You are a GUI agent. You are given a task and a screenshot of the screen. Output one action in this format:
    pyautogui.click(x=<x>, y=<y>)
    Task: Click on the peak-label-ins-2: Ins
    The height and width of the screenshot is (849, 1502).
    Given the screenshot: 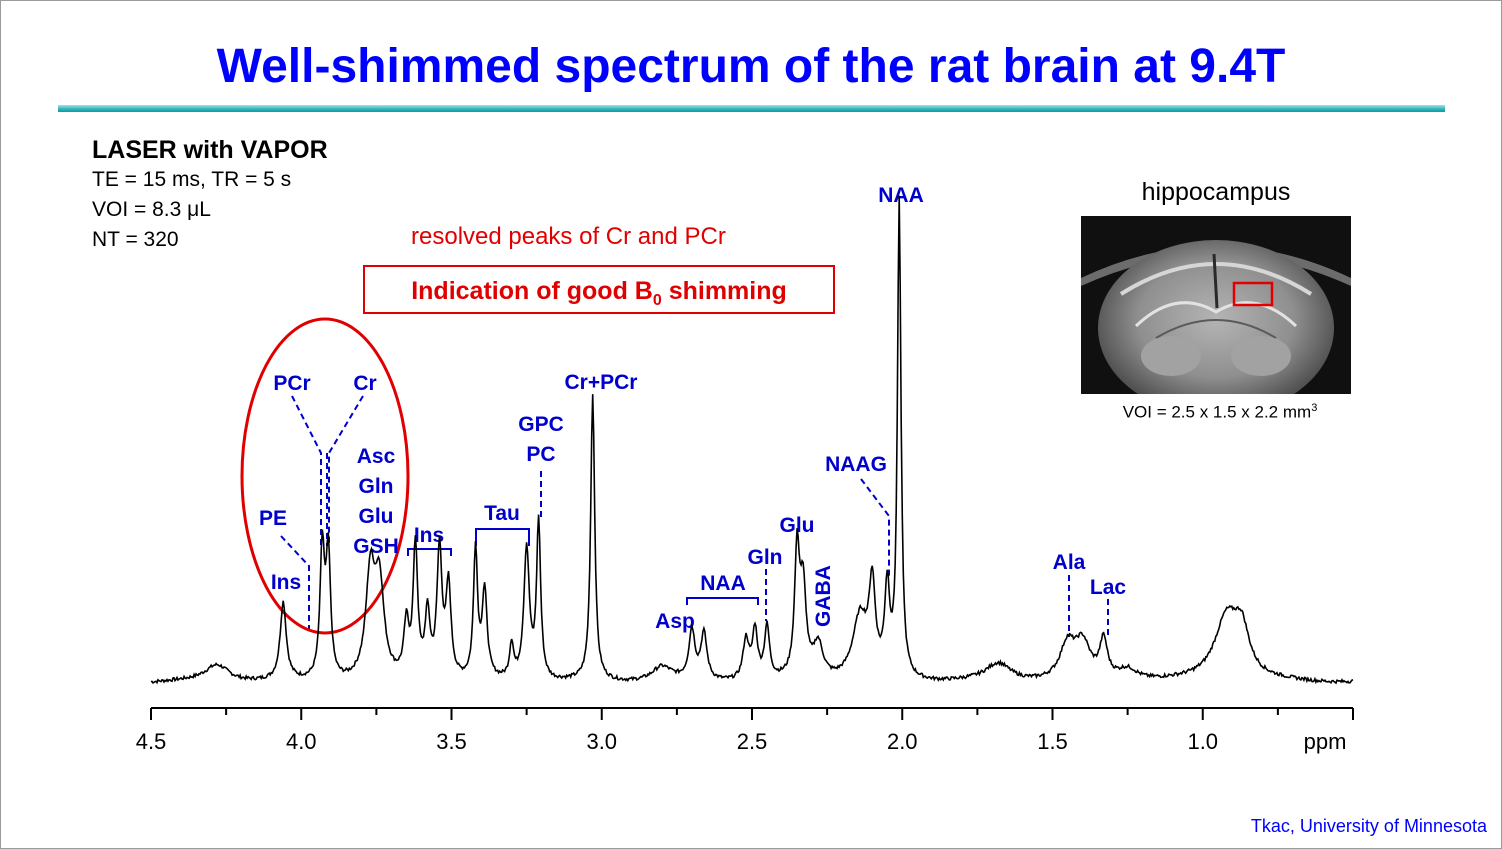 What is the action you would take?
    pyautogui.click(x=286, y=582)
    